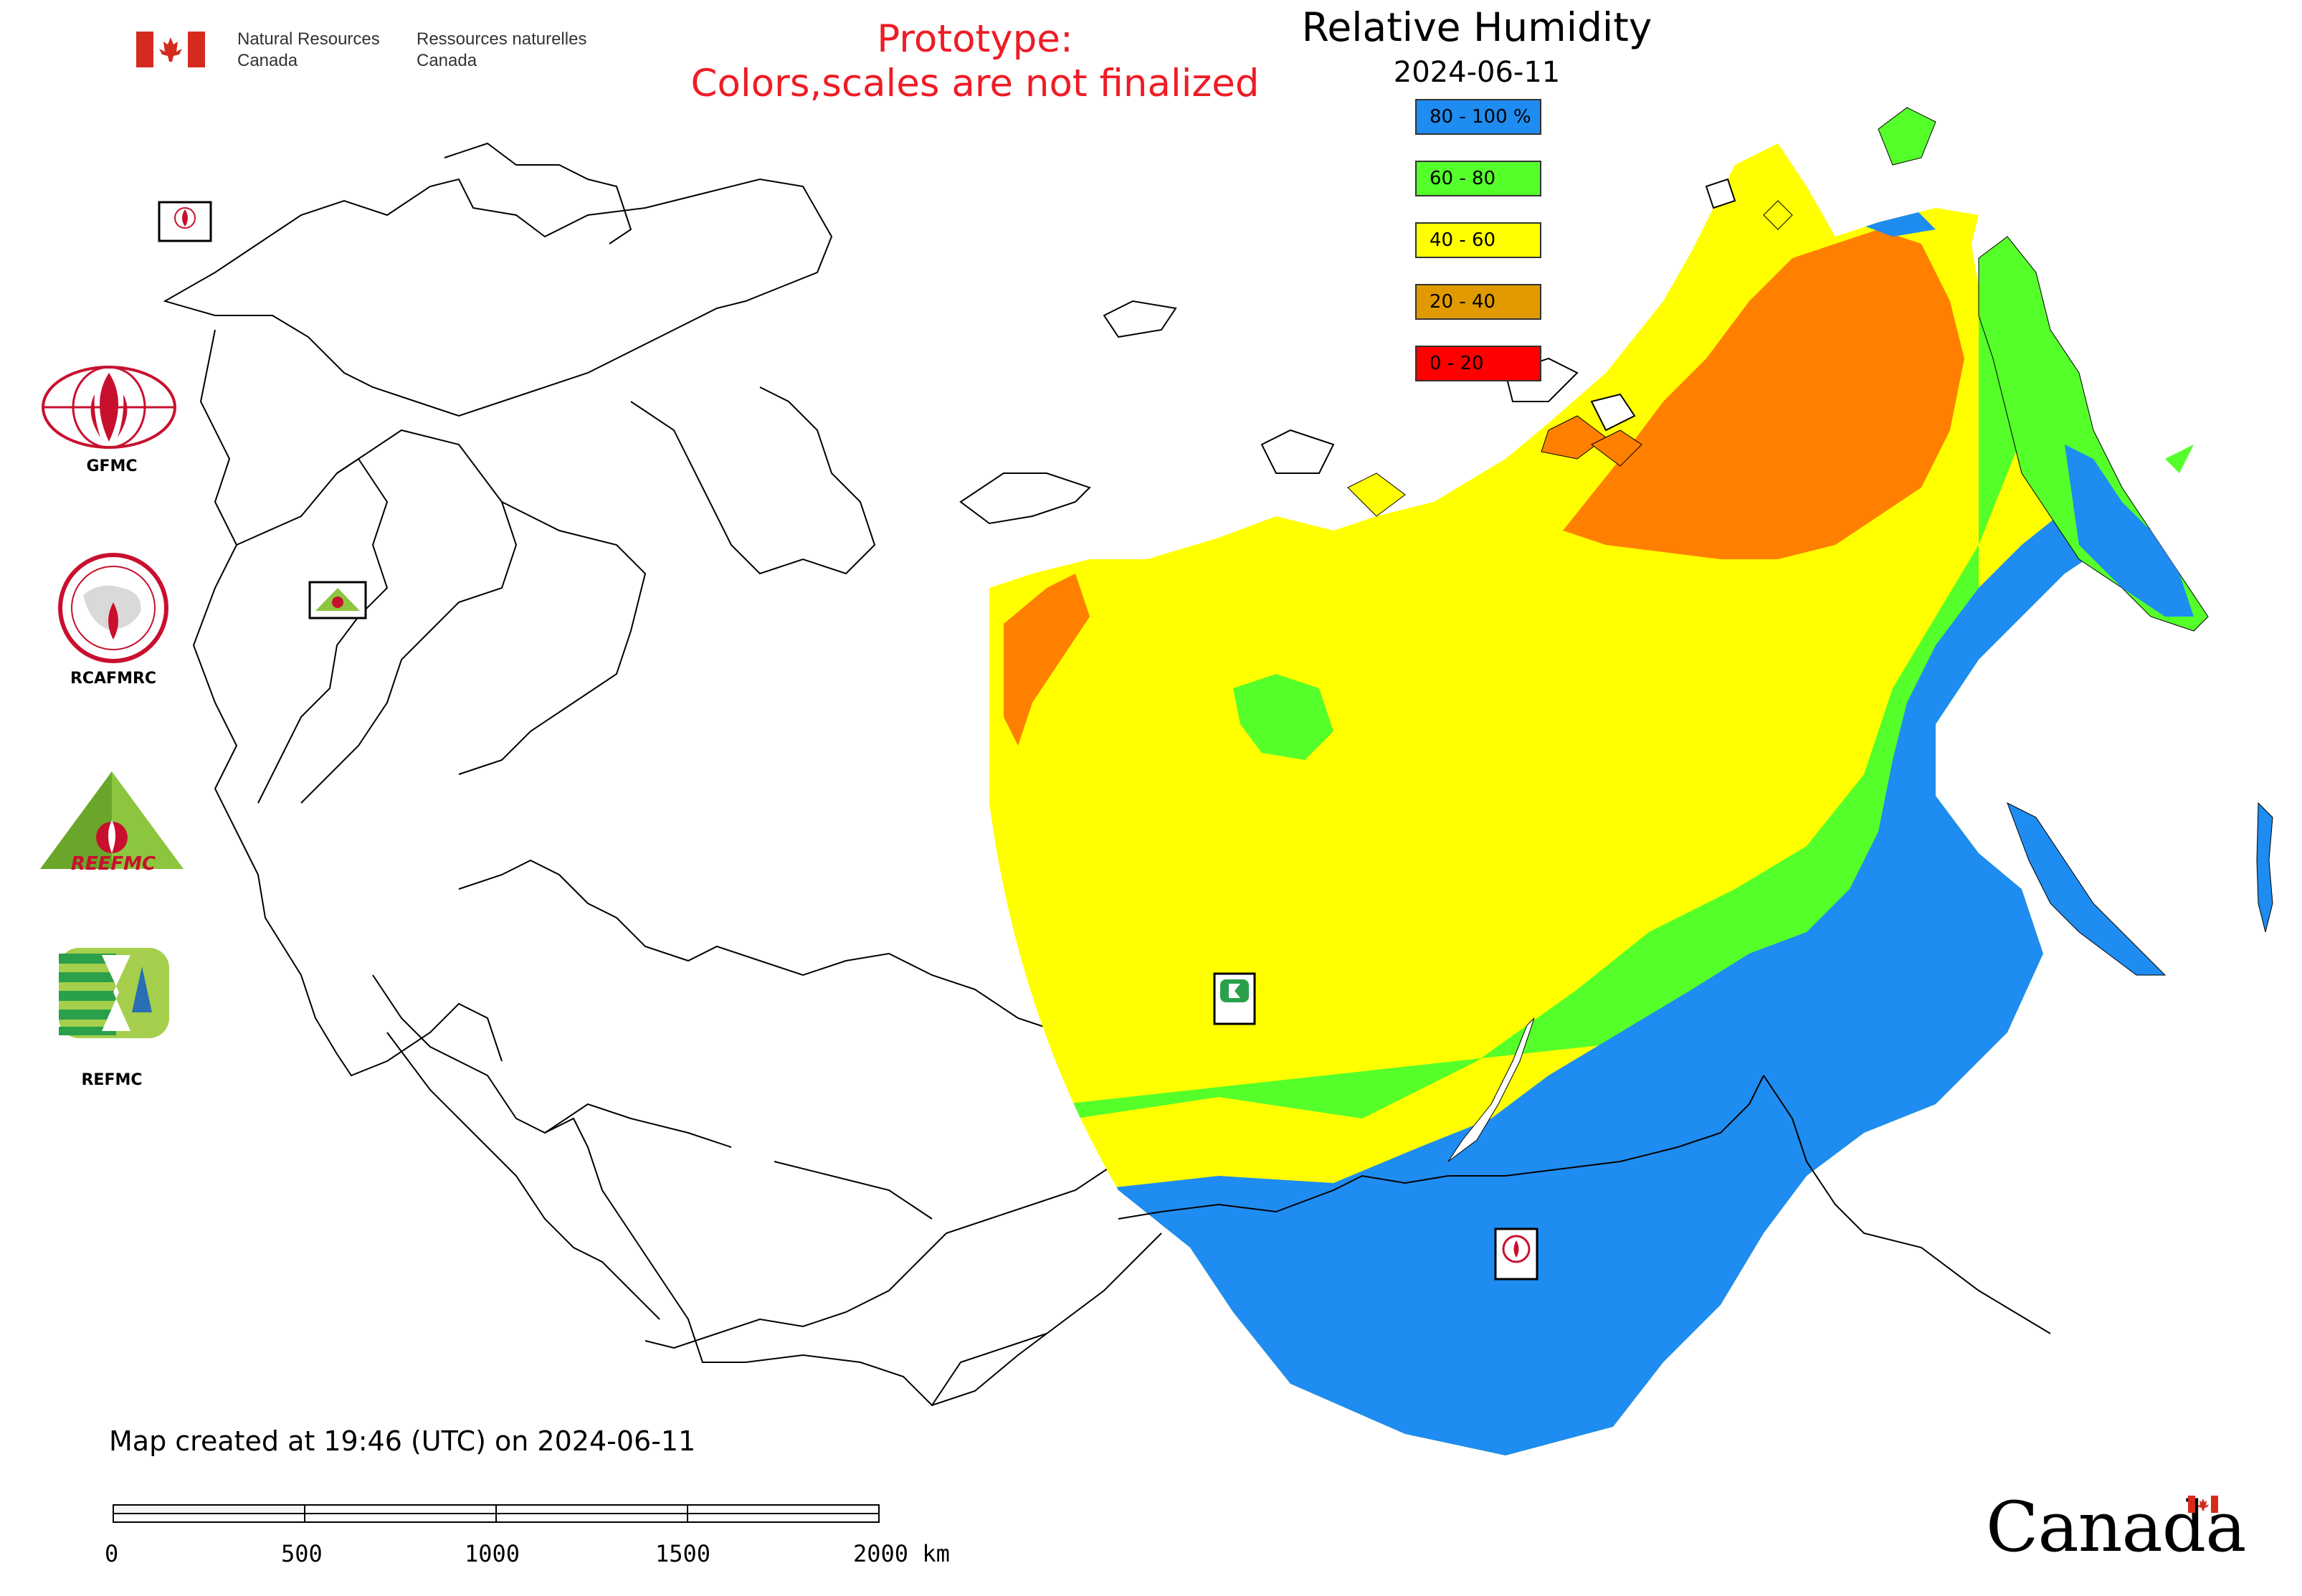 The image size is (2302, 1596). Describe the element at coordinates (502, 39) in the screenshot. I see `department-name-fr-line1: Ressources naturelles` at that location.